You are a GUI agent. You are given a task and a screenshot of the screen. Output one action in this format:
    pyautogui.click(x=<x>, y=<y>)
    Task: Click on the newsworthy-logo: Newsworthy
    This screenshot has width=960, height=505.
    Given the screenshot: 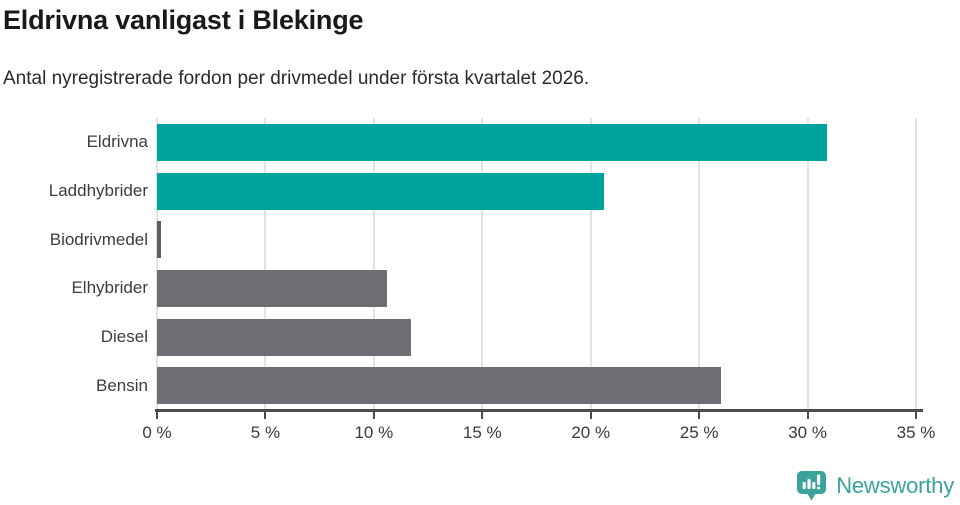 What is the action you would take?
    pyautogui.click(x=874, y=485)
    